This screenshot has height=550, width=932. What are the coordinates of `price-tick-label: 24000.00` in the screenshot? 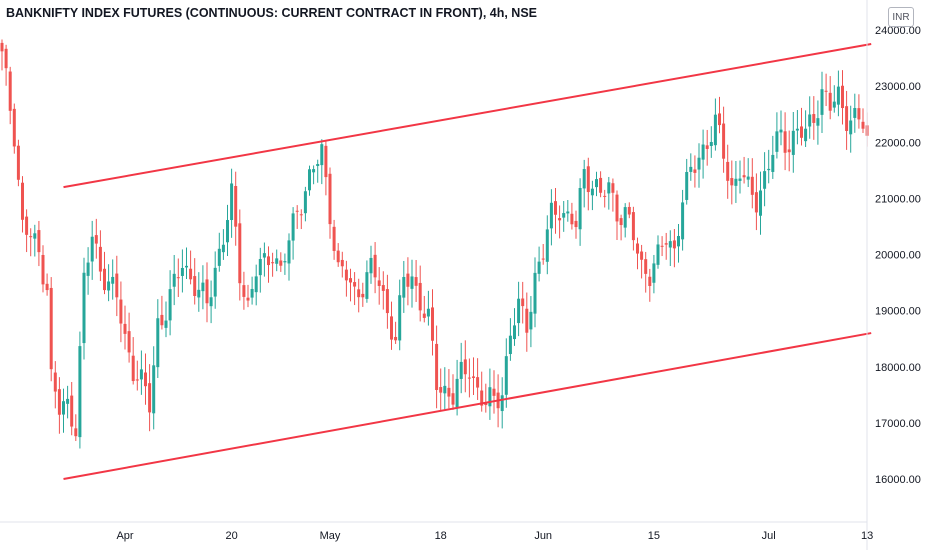 It's located at (898, 31).